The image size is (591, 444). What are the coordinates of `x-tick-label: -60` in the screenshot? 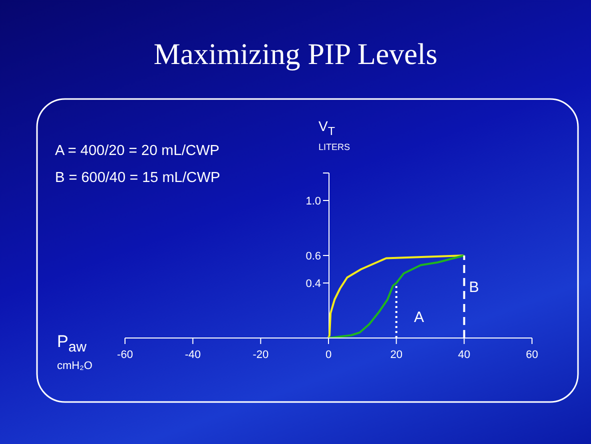 It's located at (125, 355).